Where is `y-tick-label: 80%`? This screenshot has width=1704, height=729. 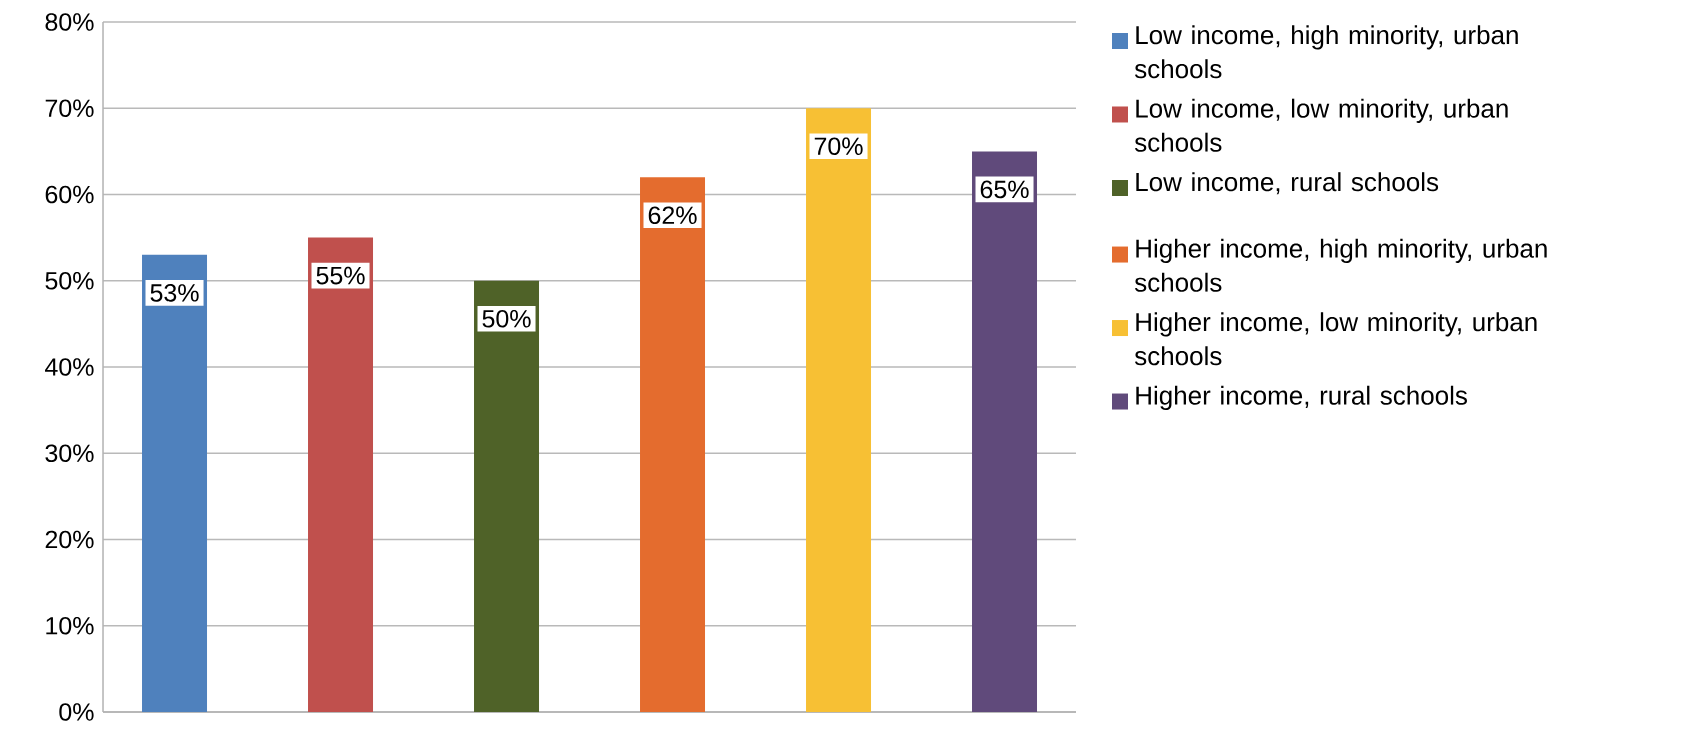
y-tick-label: 80% is located at coordinates (69, 22).